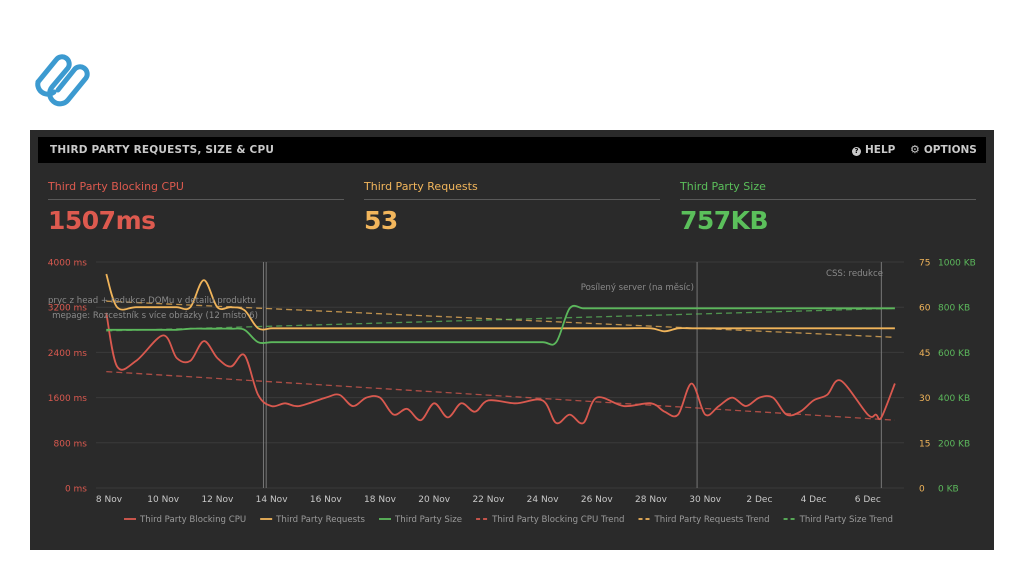 The image size is (1024, 576). Describe the element at coordinates (828, 207) in the screenshot. I see `metric-size: Third Party Size 757KB` at that location.